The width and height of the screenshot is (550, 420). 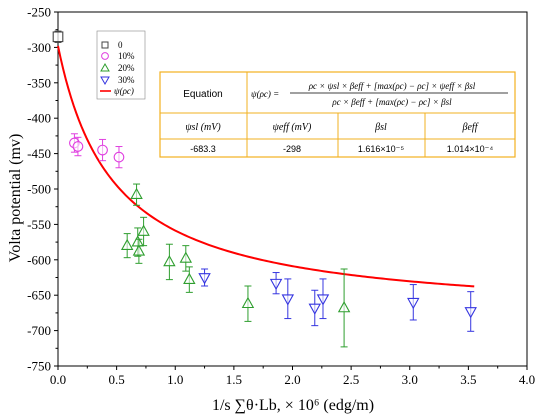 What do you see at coordinates (293, 405) in the screenshot?
I see `x-axis-title: 1/s ∑θ·Lb, × 10⁶ (edg/m)` at bounding box center [293, 405].